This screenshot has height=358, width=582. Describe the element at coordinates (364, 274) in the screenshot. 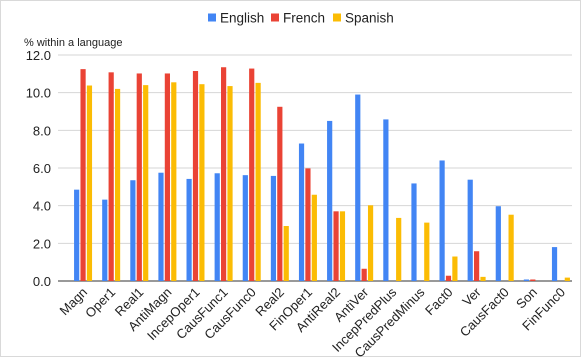

I see `bar-french-antiver` at that location.